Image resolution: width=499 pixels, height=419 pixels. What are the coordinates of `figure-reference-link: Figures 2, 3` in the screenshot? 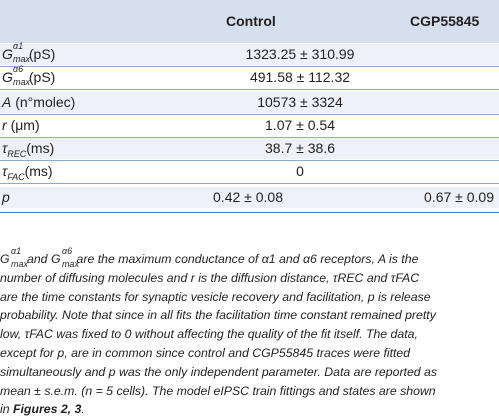 It's located at (47, 409).